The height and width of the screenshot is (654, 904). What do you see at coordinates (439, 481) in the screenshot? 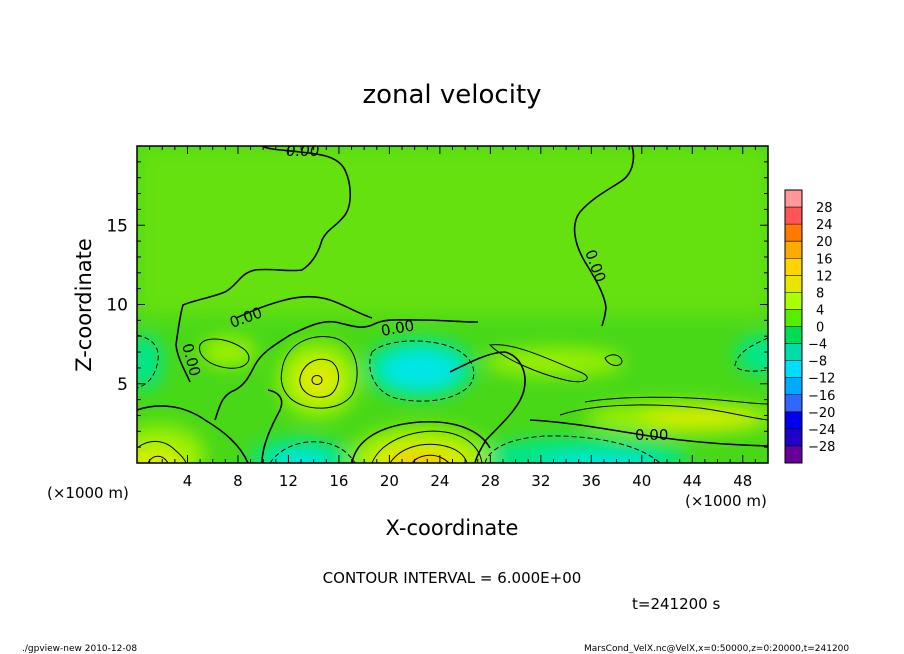
I see `x-tick-label: 24` at bounding box center [439, 481].